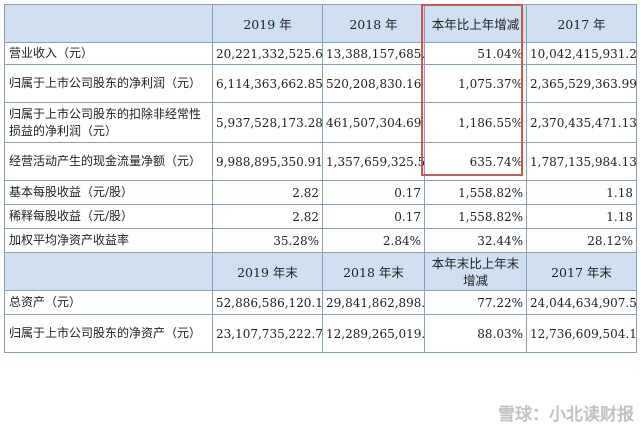 This screenshot has width=640, height=429. I want to click on row-label: 加权平均净资产收益率, so click(108, 240).